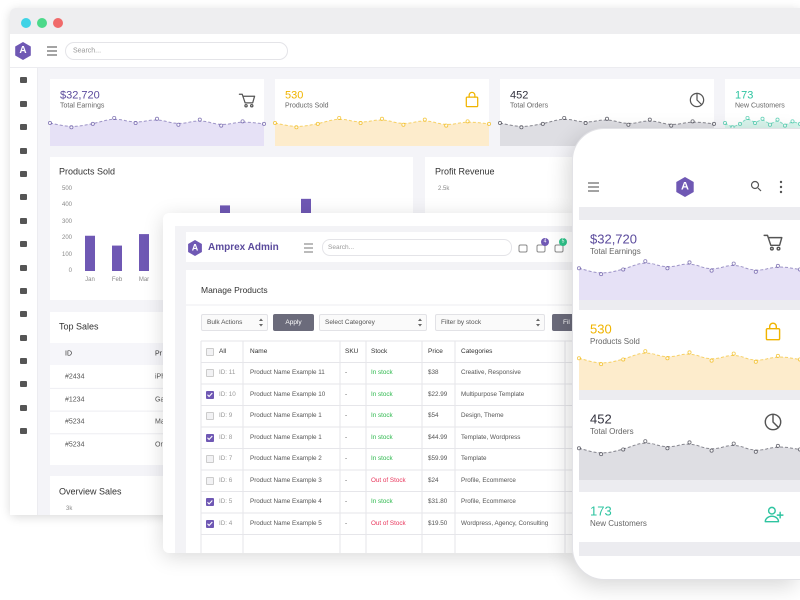  I want to click on y-tick-label: 400, so click(66, 205).